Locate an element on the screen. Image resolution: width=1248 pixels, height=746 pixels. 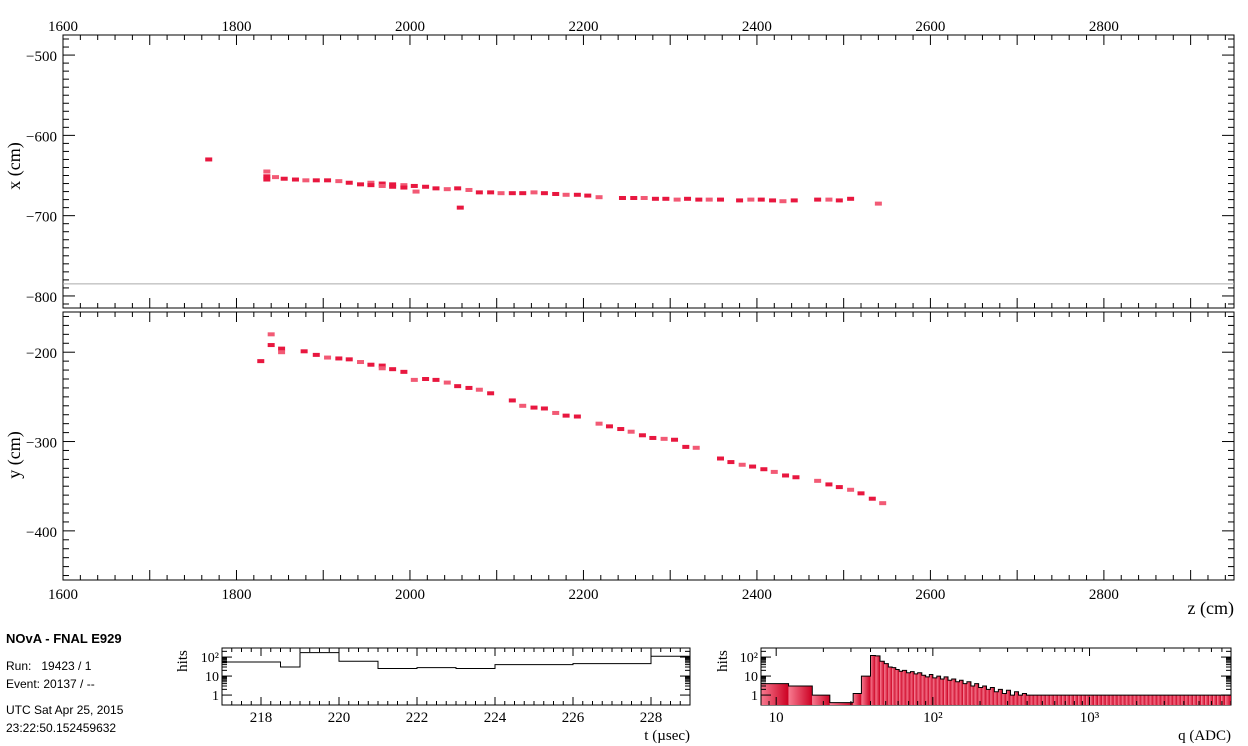
y-tick-label: 10 is located at coordinates (212, 677).